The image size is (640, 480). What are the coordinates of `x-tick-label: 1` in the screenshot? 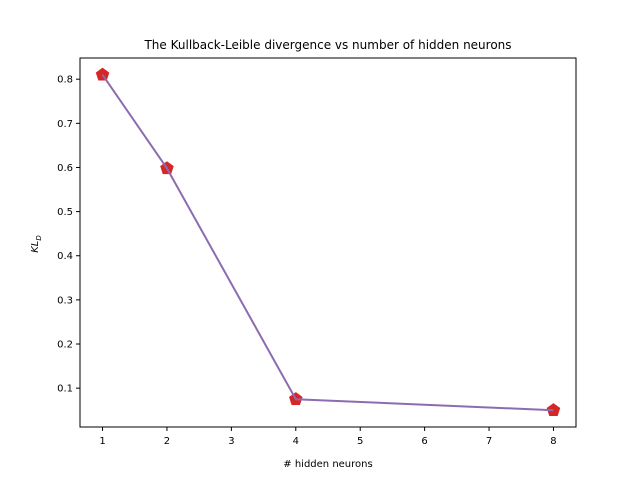 It's located at (102, 441).